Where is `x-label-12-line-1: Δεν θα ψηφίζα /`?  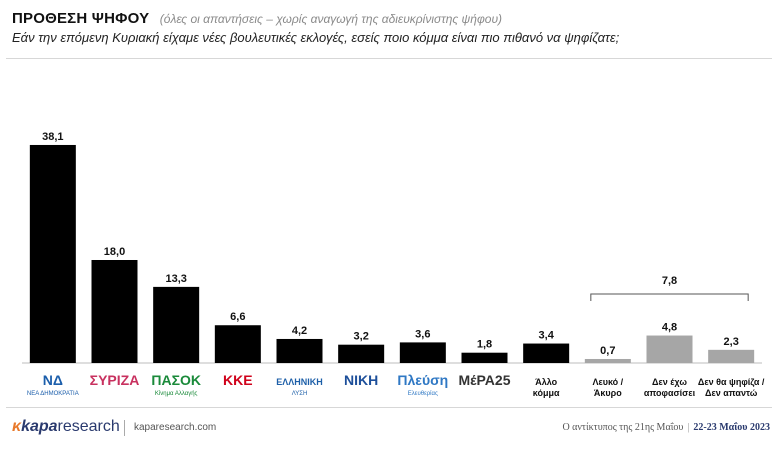
x-label-12-line-1: Δεν θα ψηφίζα / is located at coordinates (731, 382).